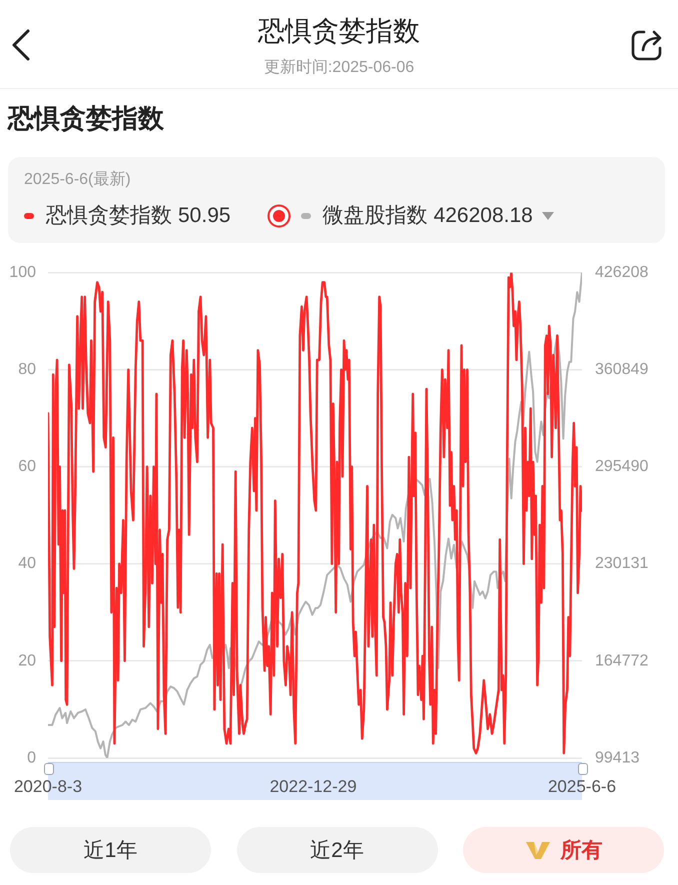 The image size is (678, 885). What do you see at coordinates (27, 369) in the screenshot?
I see `y-tick-label: 80` at bounding box center [27, 369].